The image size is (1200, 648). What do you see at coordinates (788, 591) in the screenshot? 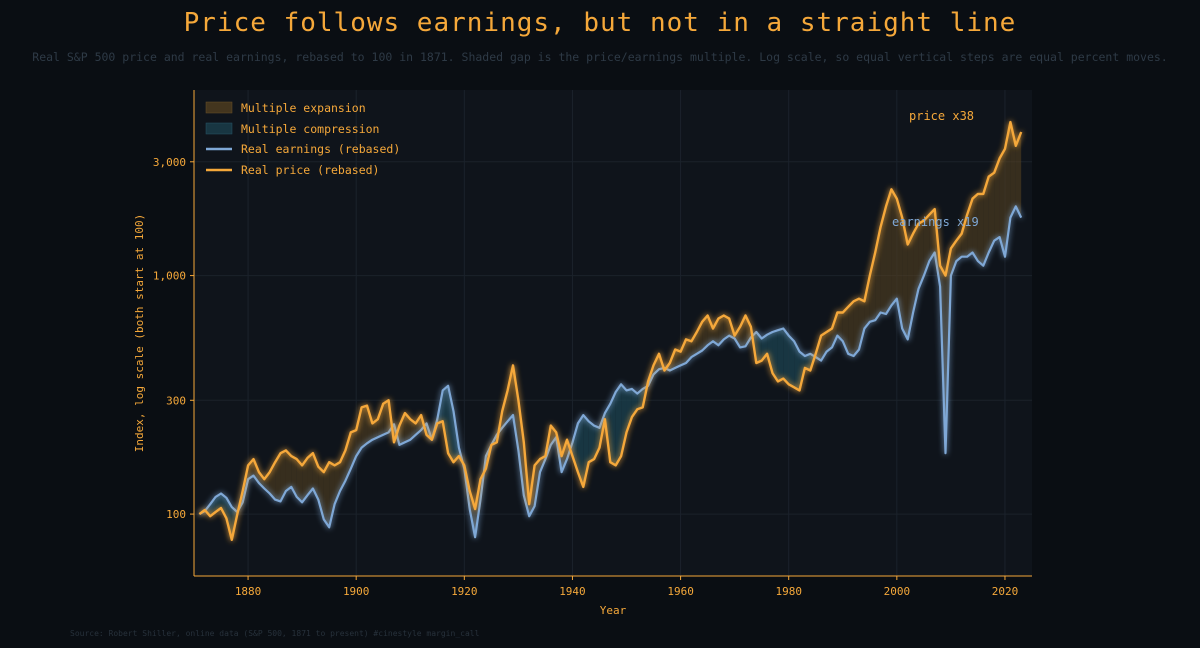
I see `x-tick-label: 1980` at bounding box center [788, 591].